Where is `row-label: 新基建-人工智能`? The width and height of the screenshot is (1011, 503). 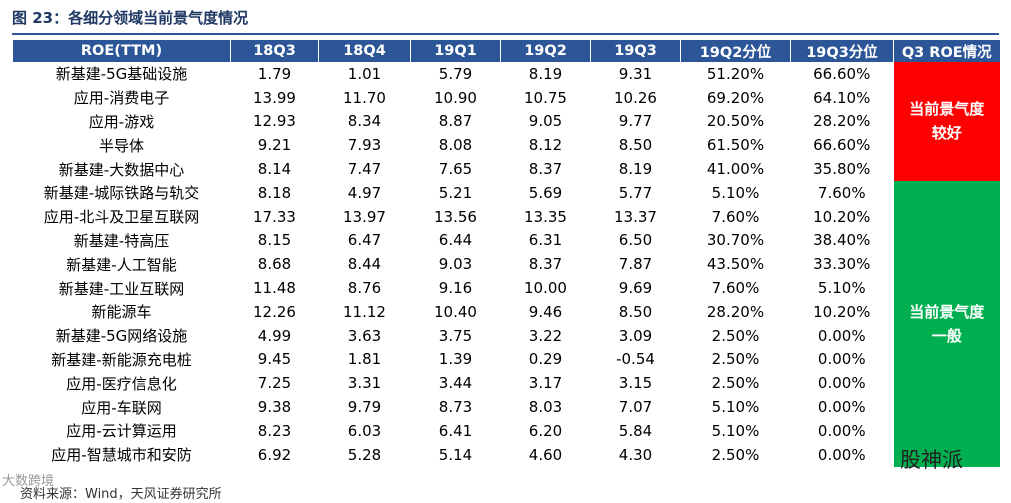 row-label: 新基建-人工智能 is located at coordinates (121, 264).